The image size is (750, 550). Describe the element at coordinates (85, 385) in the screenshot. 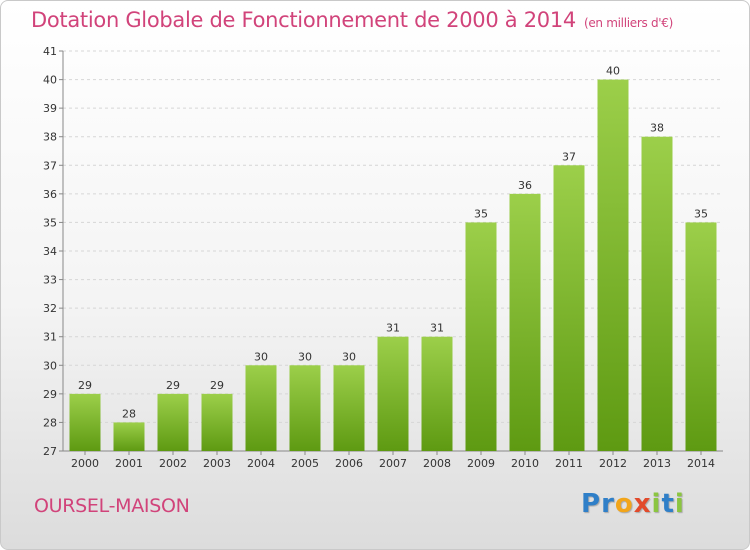

I see `data-label-2000: 29` at that location.